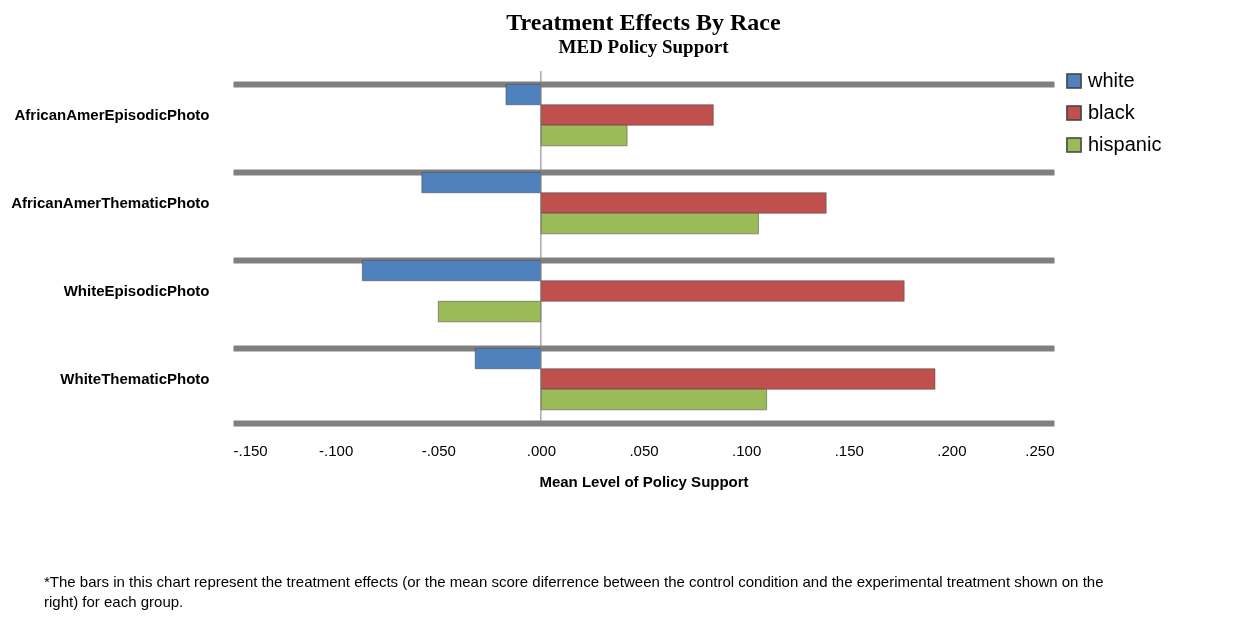  I want to click on x-tick-label: .000, so click(541, 450).